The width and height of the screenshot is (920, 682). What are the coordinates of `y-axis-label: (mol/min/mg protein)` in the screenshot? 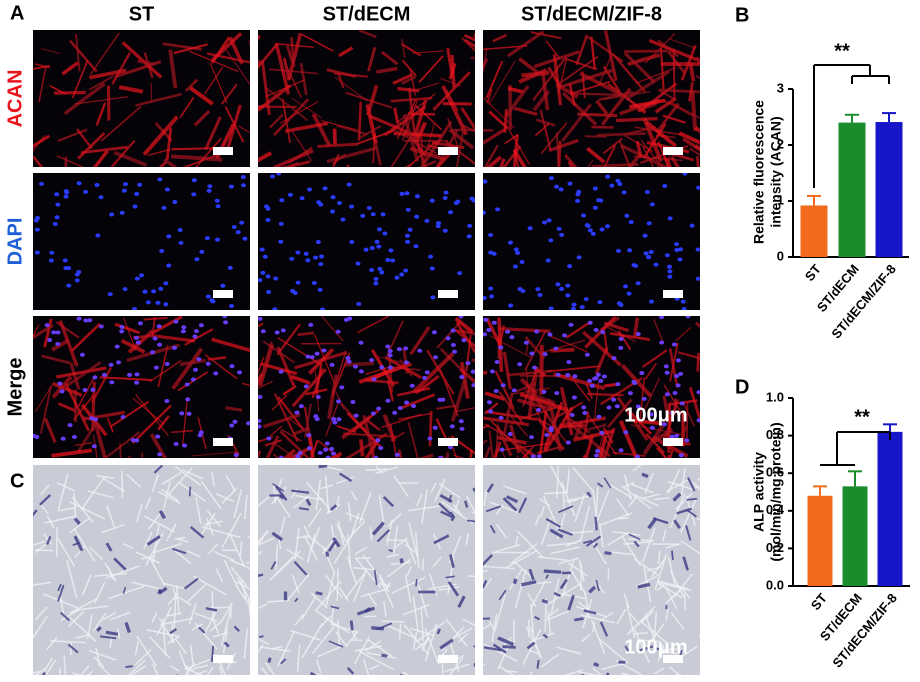 It's located at (776, 491).